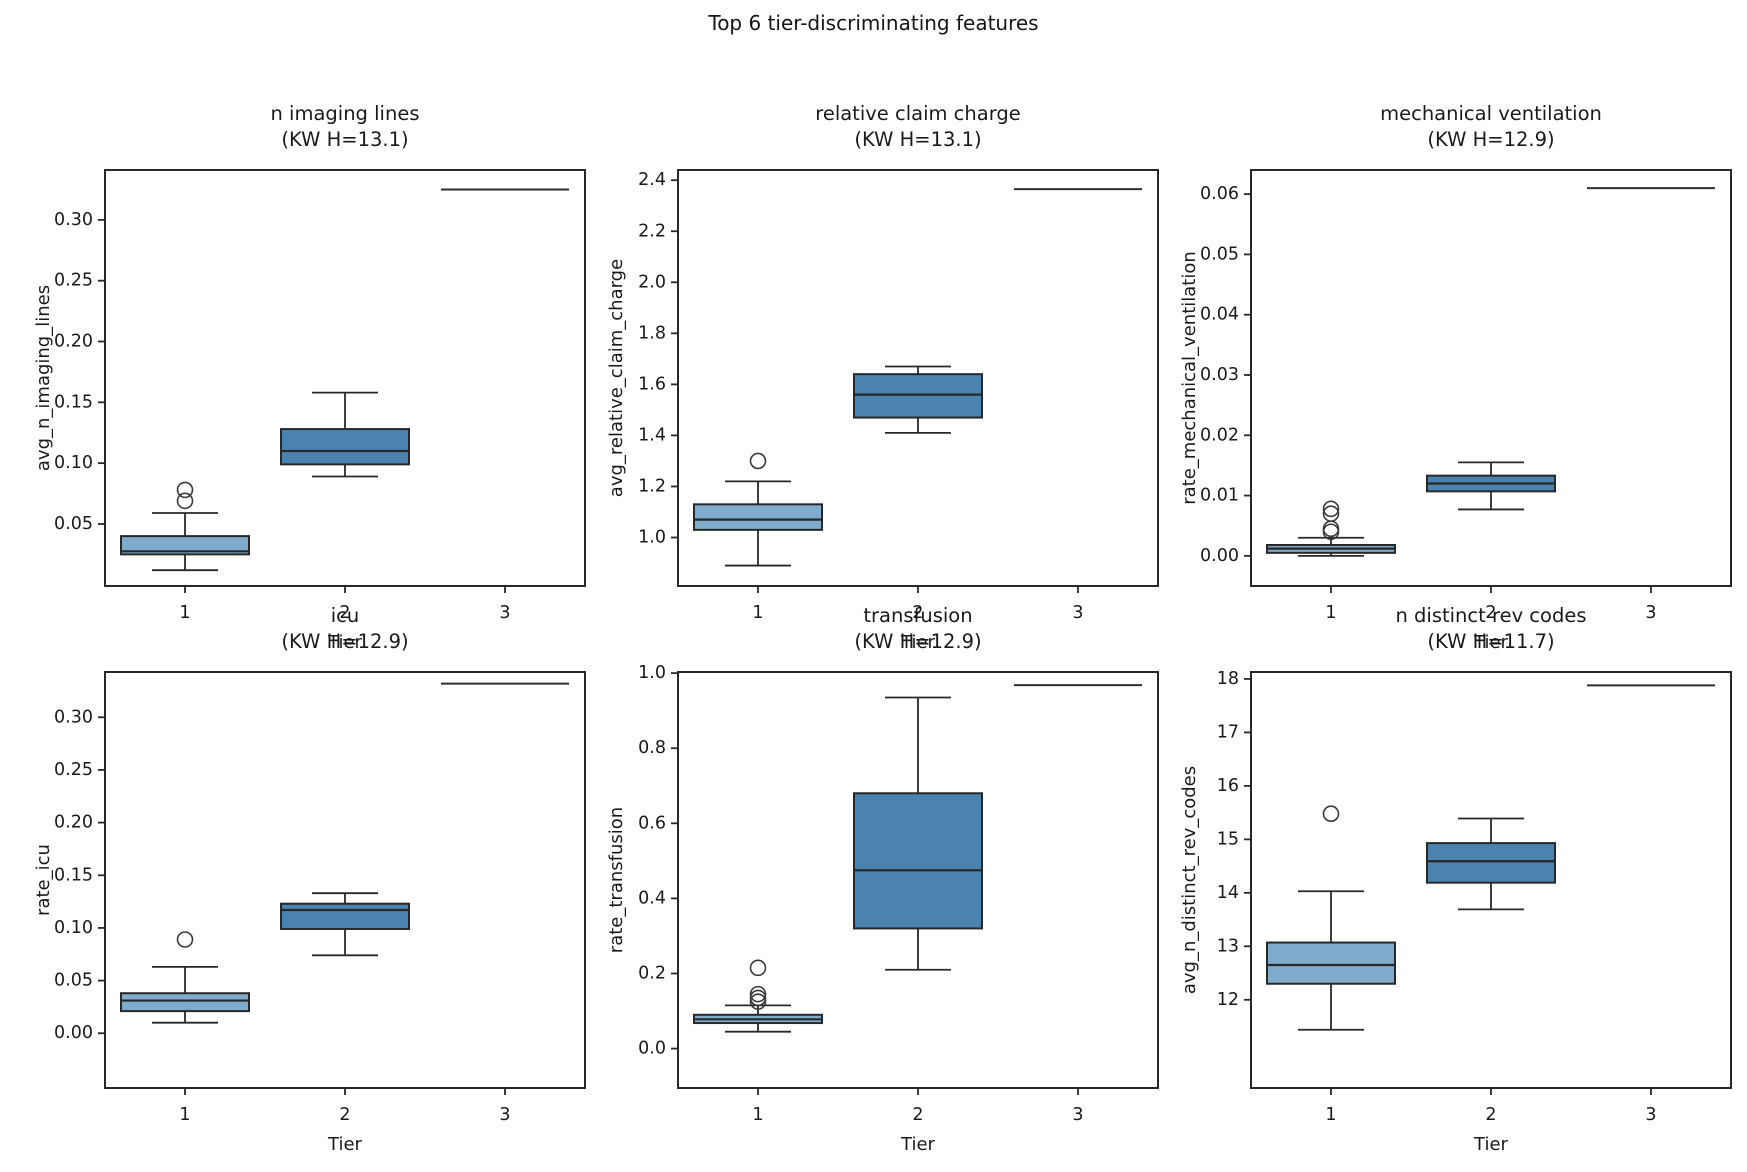  What do you see at coordinates (873, 23) in the screenshot?
I see `figure-suptitle: Top 6 tier-discriminating features` at bounding box center [873, 23].